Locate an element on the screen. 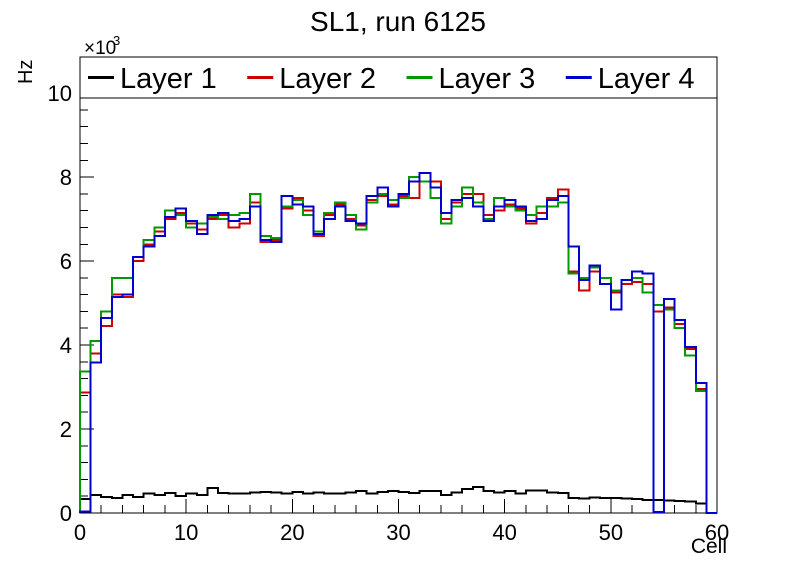 The image size is (796, 572). y-tick-label: 10 is located at coordinates (60, 93).